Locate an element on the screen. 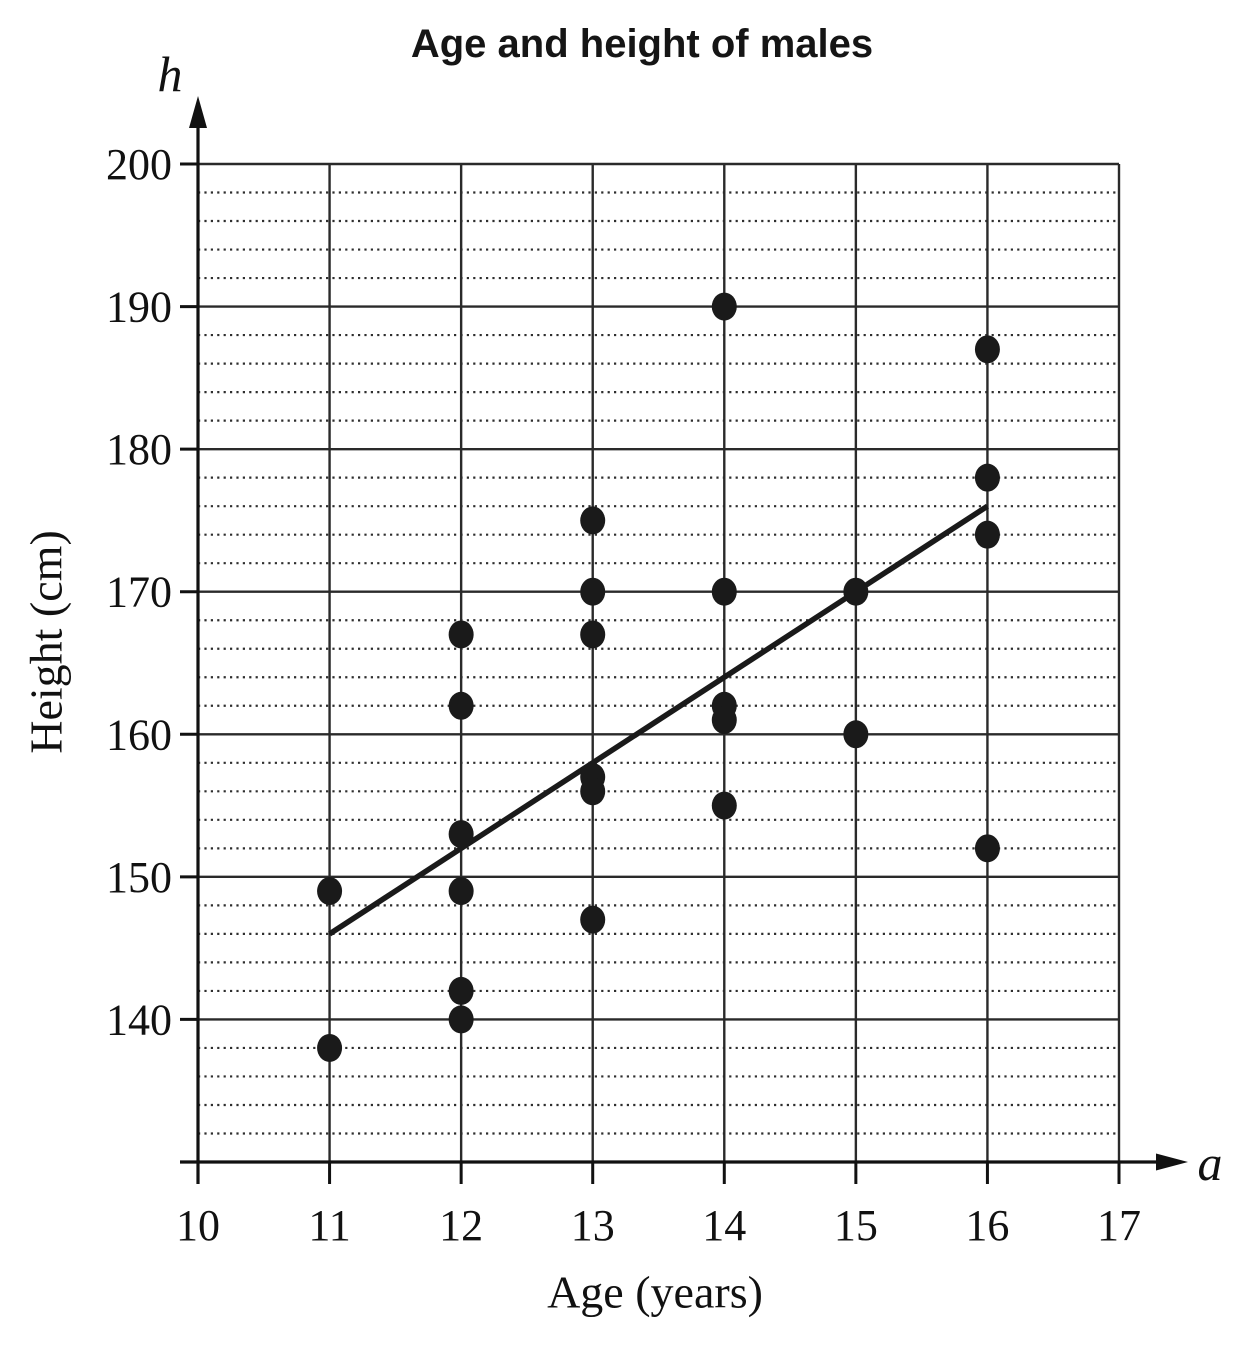 Image resolution: width=1246 pixels, height=1350 pixels. data-point-age16-h174 is located at coordinates (987, 534).